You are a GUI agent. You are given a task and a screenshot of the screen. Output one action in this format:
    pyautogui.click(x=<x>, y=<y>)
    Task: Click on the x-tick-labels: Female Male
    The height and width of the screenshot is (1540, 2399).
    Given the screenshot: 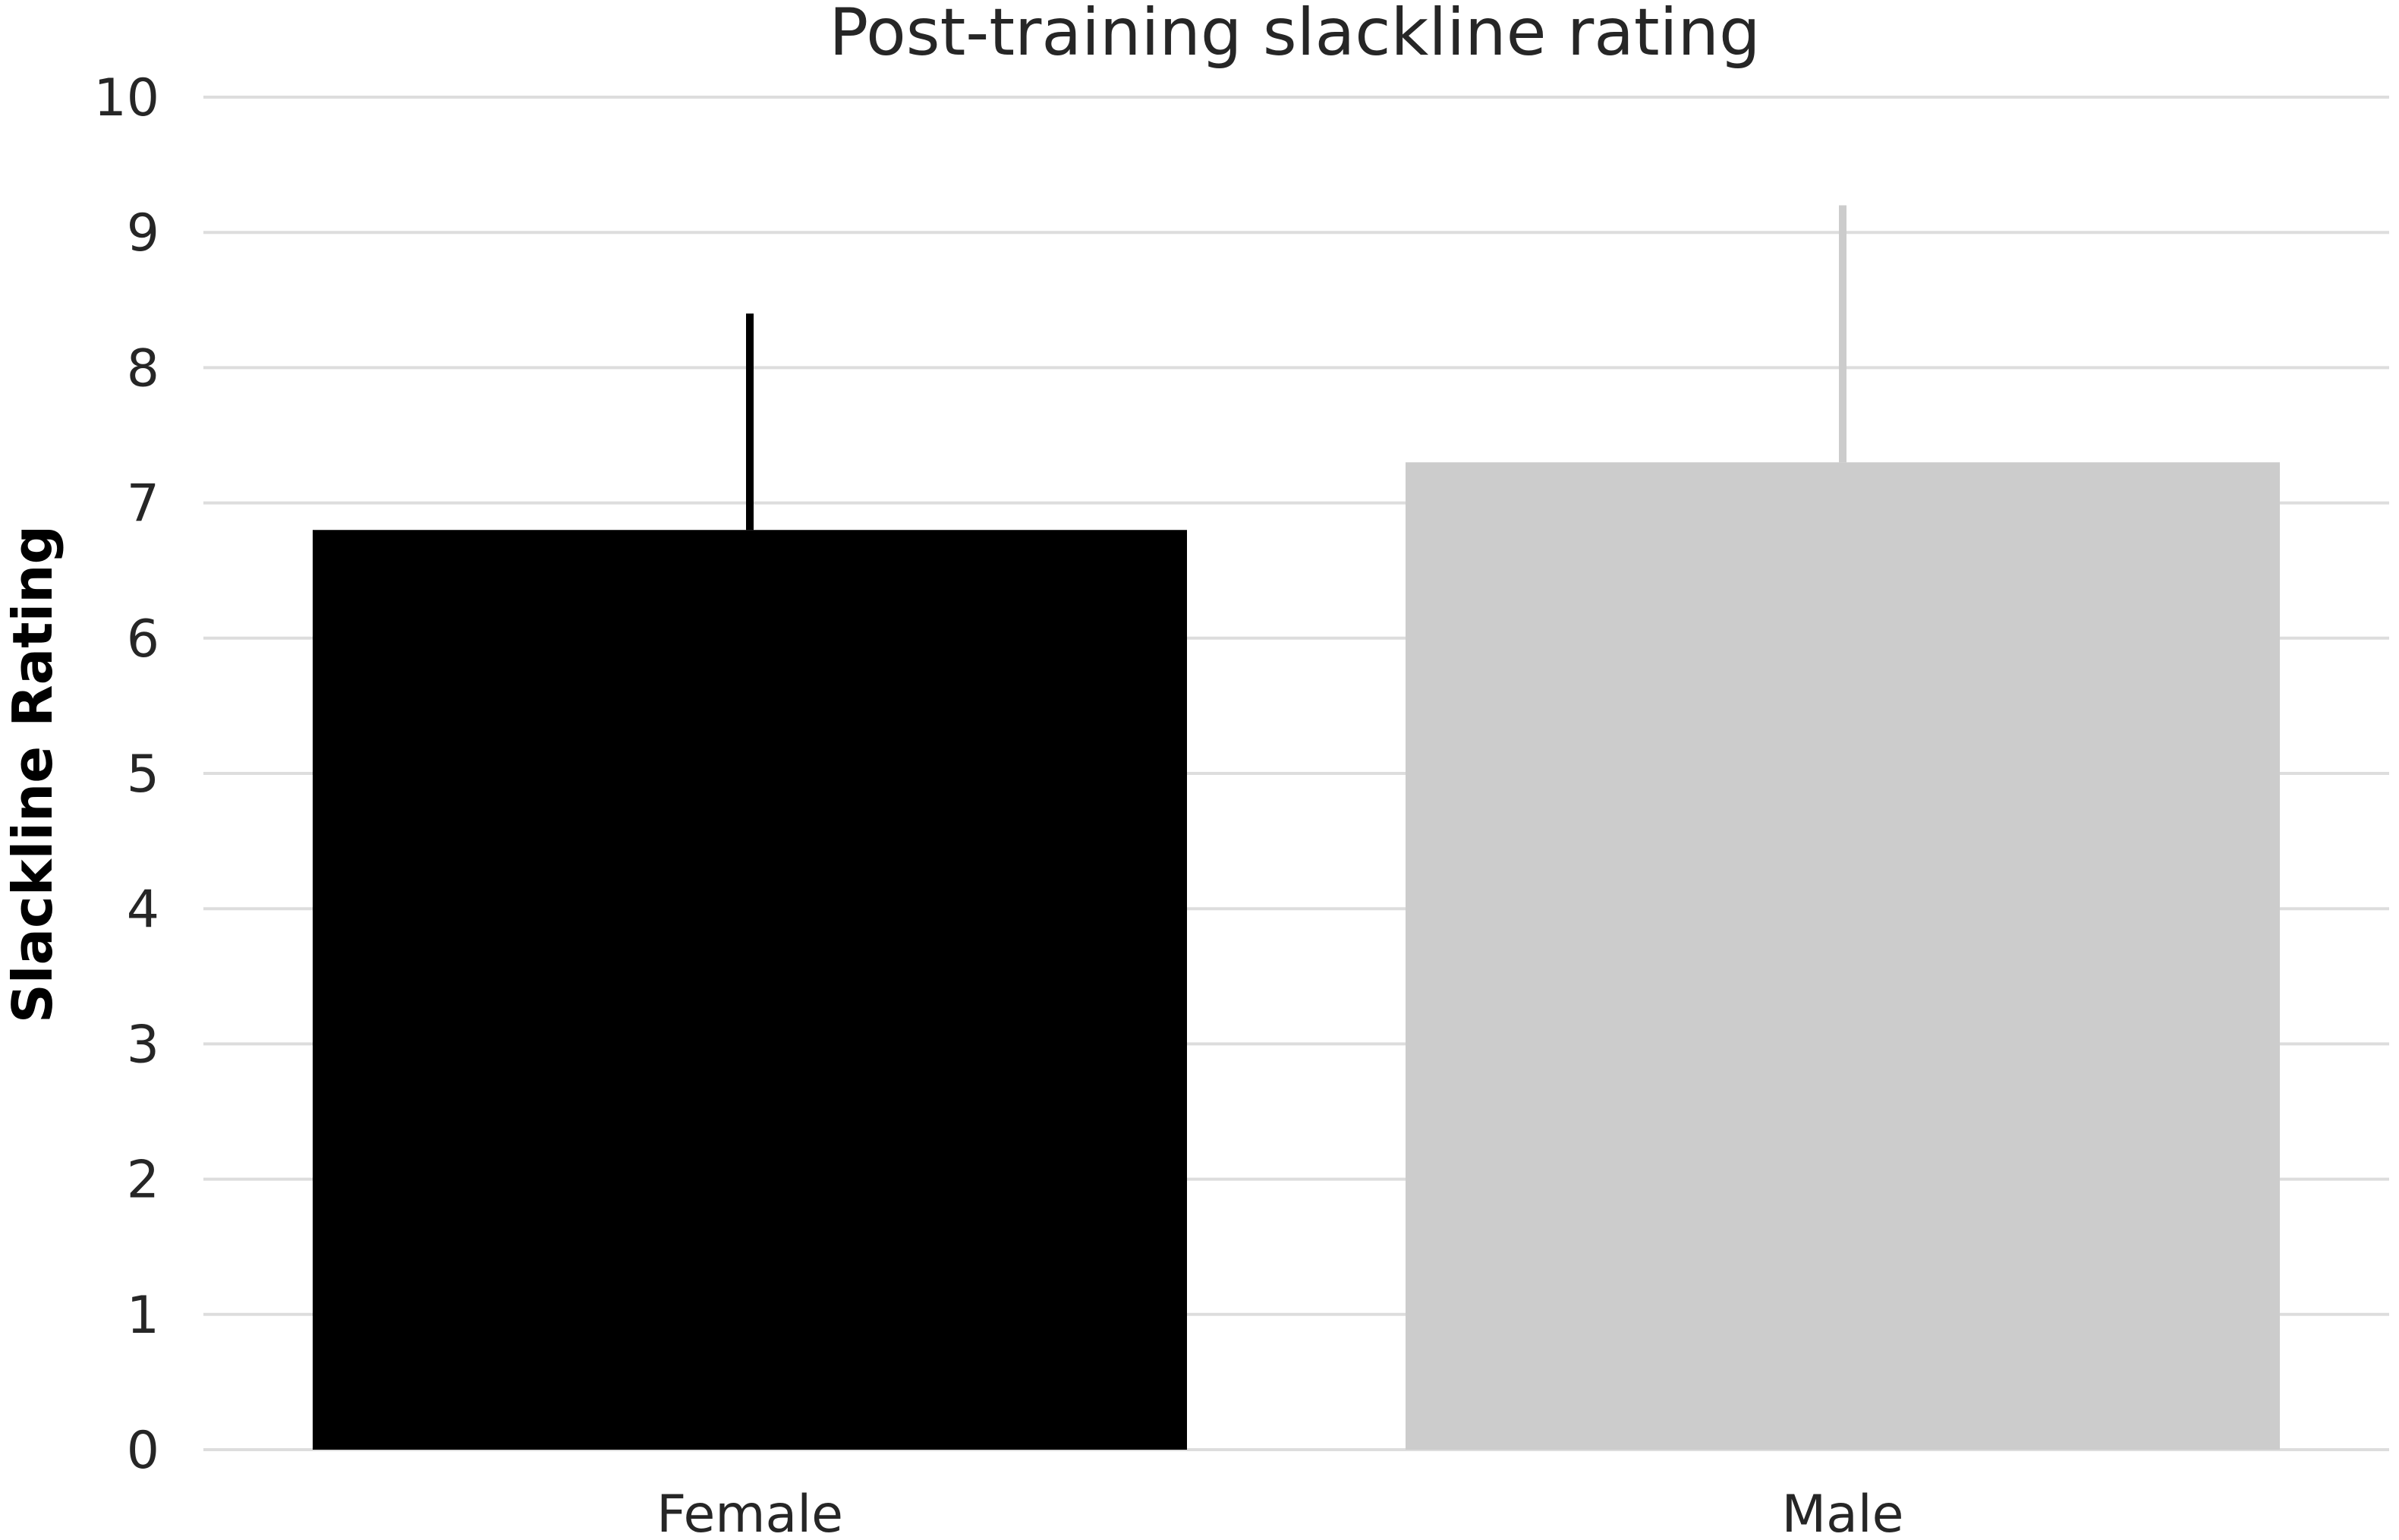 What is the action you would take?
    pyautogui.click(x=1279, y=1512)
    